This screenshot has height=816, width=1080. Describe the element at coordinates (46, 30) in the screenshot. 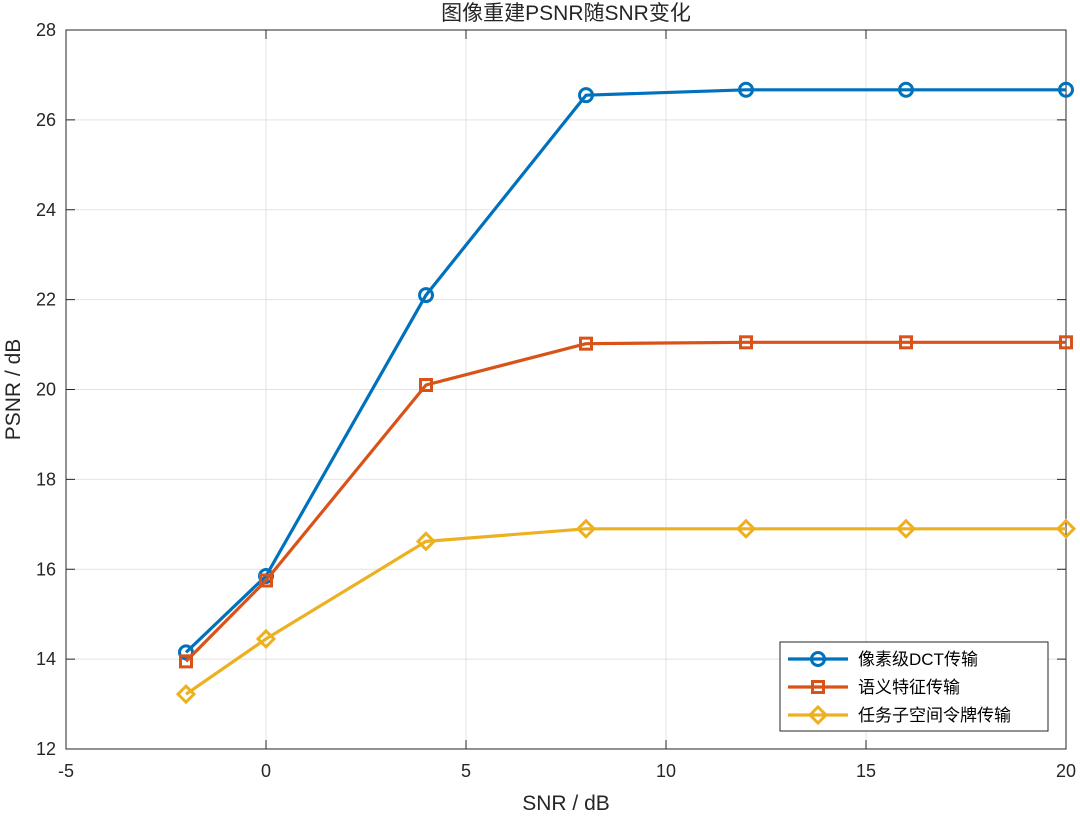

I see `y-tick-label: 28` at that location.